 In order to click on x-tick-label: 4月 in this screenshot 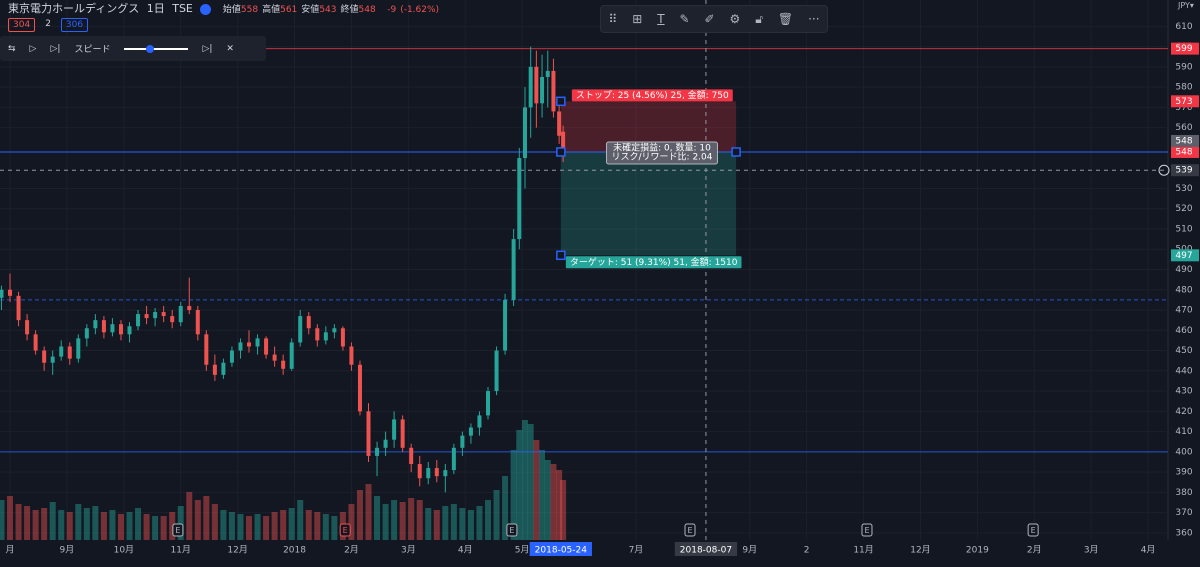, I will do `click(1148, 550)`.